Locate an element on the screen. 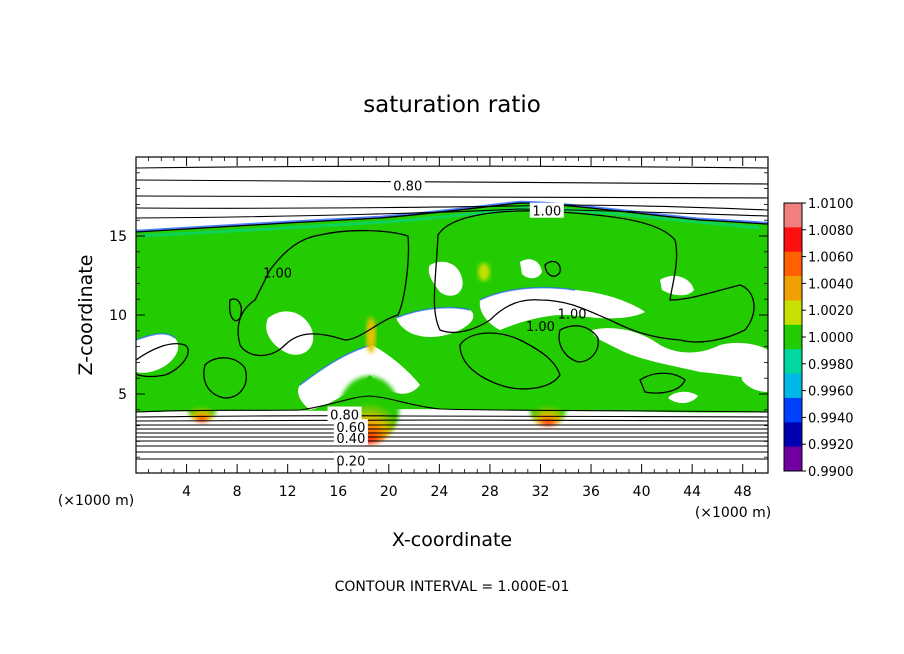 Image resolution: width=904 pixels, height=654 pixels. upper-edge-band is located at coordinates (452, 216).